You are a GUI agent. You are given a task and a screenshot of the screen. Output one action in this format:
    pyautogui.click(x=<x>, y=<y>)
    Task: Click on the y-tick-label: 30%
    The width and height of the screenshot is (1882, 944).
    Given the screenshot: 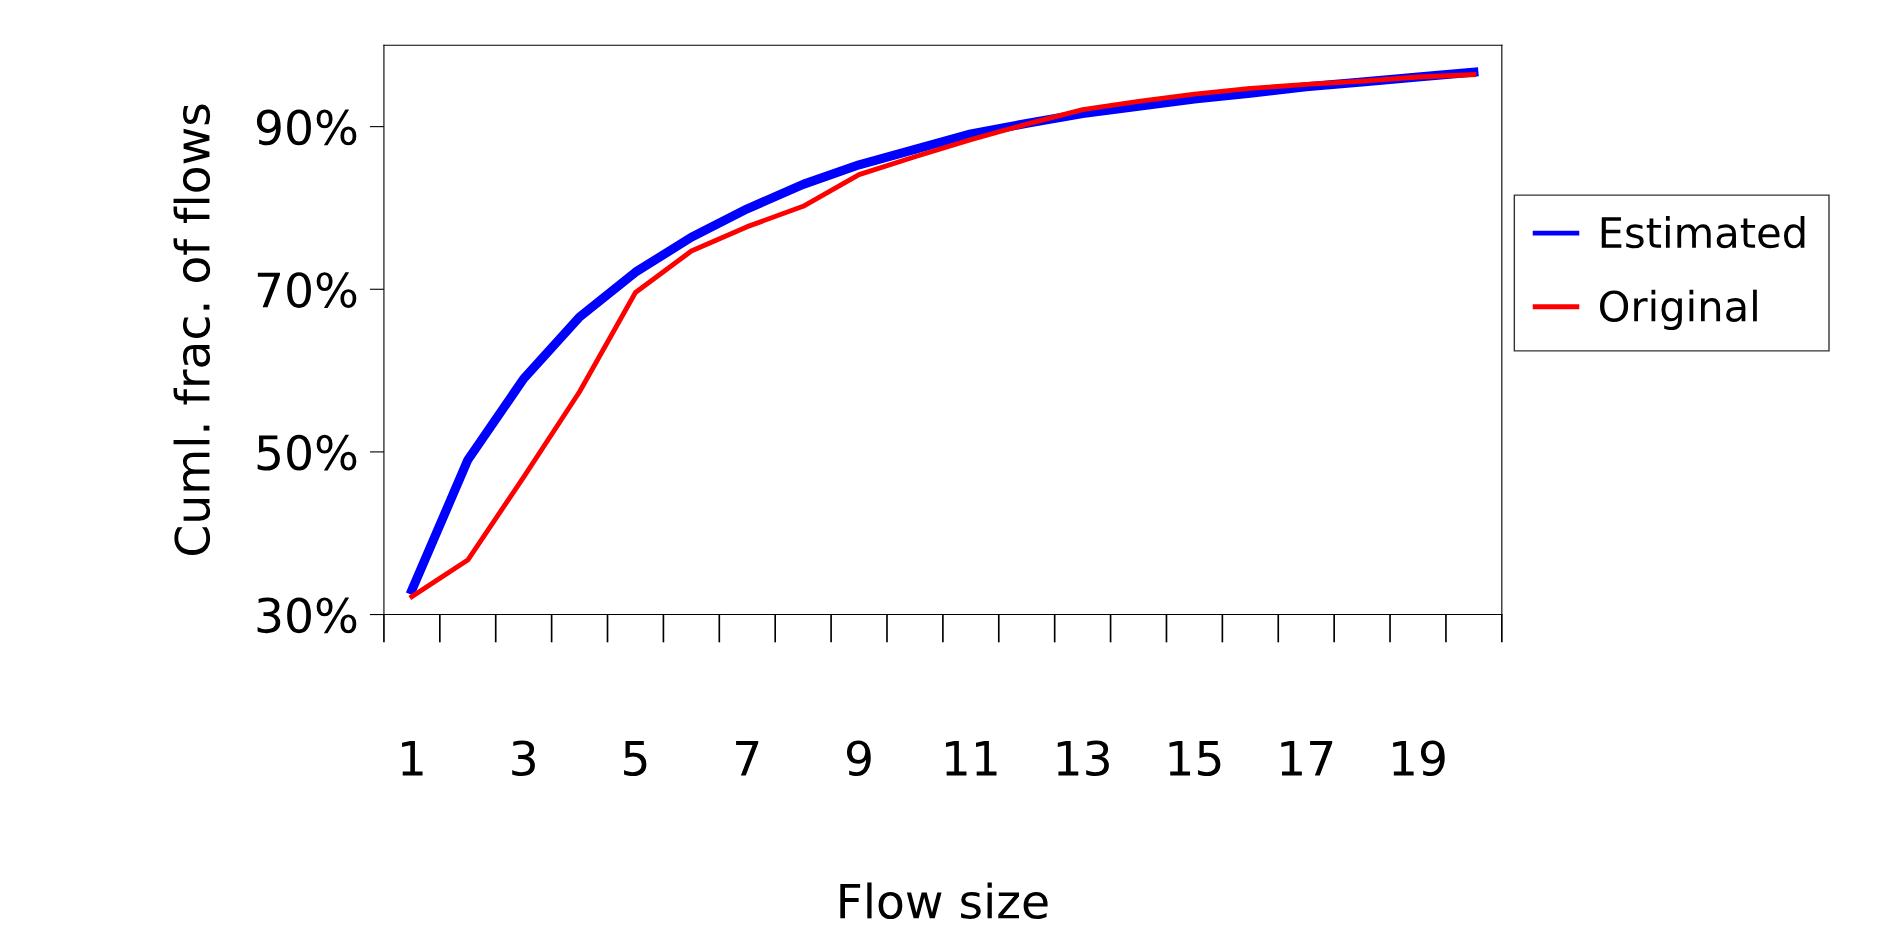 What is the action you would take?
    pyautogui.click(x=307, y=615)
    